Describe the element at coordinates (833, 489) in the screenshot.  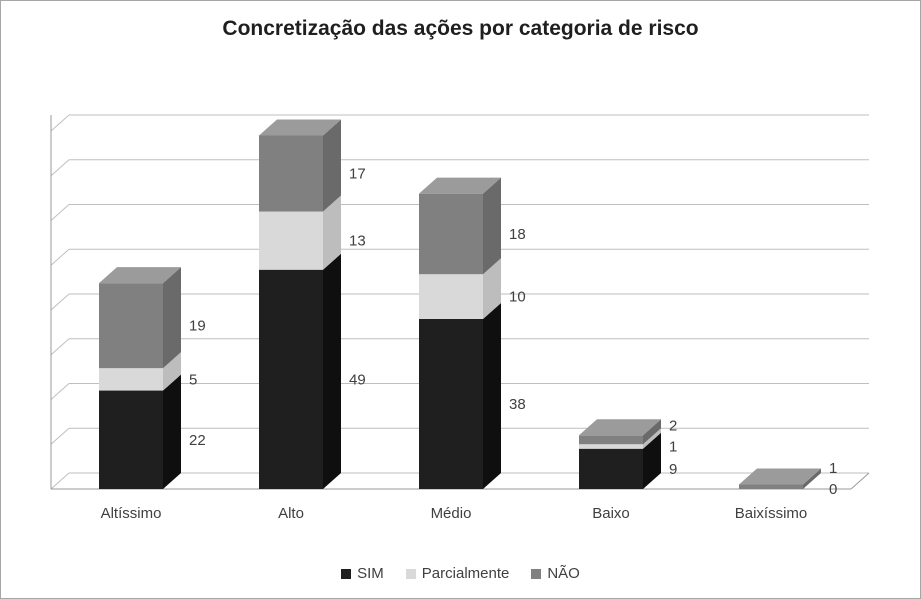
I see `value-label: 0` at that location.